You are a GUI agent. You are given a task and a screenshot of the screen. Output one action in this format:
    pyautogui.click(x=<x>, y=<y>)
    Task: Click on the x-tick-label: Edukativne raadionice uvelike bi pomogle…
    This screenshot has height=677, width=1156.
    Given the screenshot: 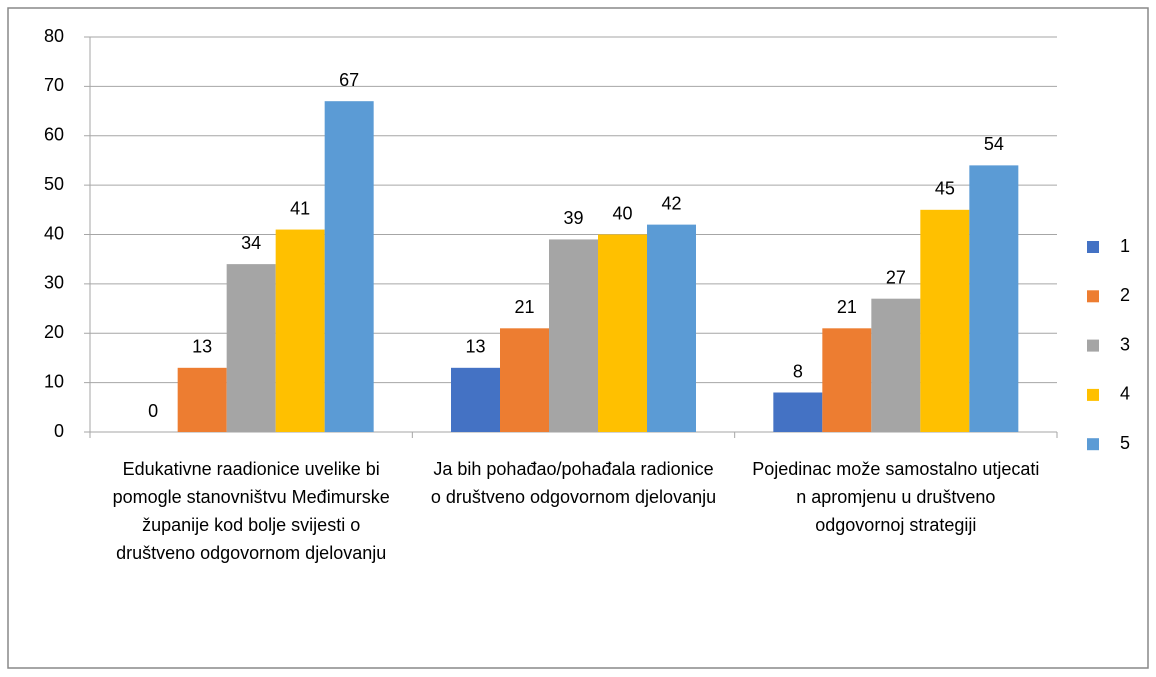 What is the action you would take?
    pyautogui.click(x=251, y=511)
    